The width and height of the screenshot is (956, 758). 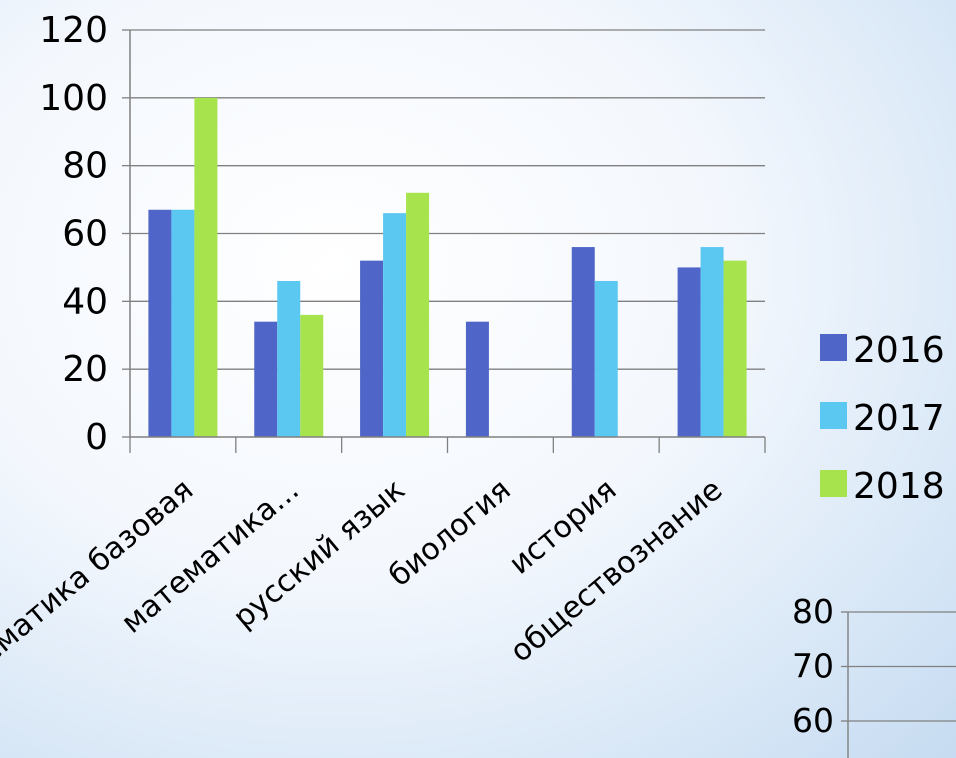 I want to click on y-tick-label: 0, so click(x=96, y=437).